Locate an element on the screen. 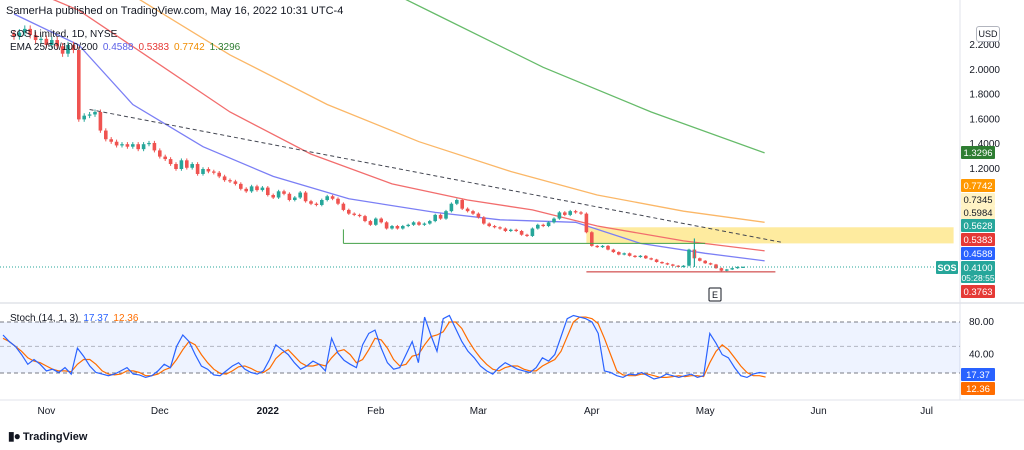  resistance-zone is located at coordinates (770, 235).